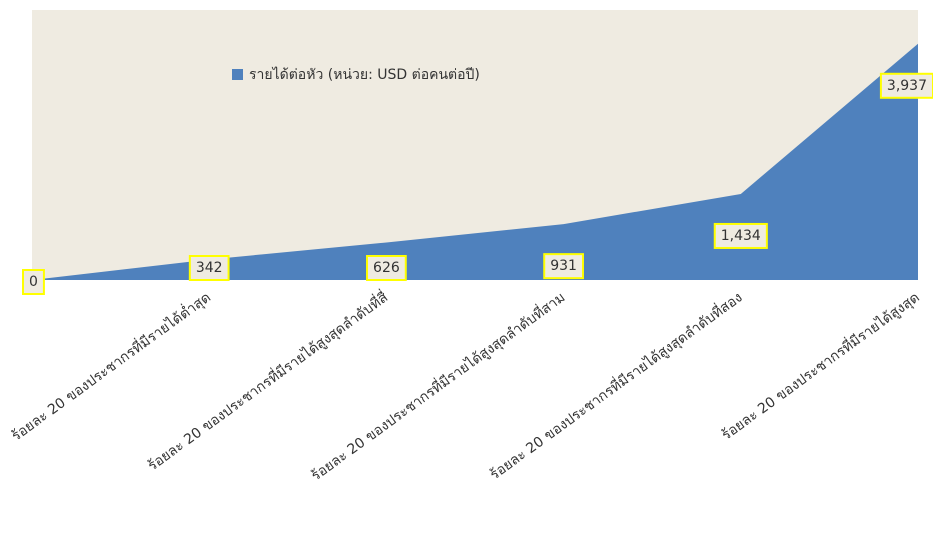 This screenshot has height=537, width=933. I want to click on data-label: 3,937, so click(907, 86).